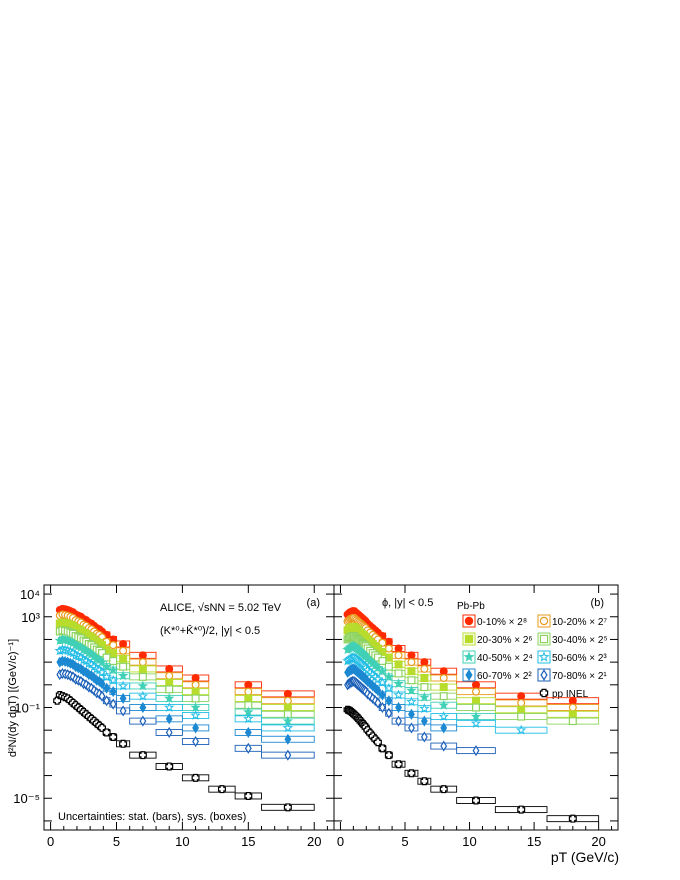 The height and width of the screenshot is (880, 680). Describe the element at coordinates (340, 841) in the screenshot. I see `x-tick-label: 0` at that location.